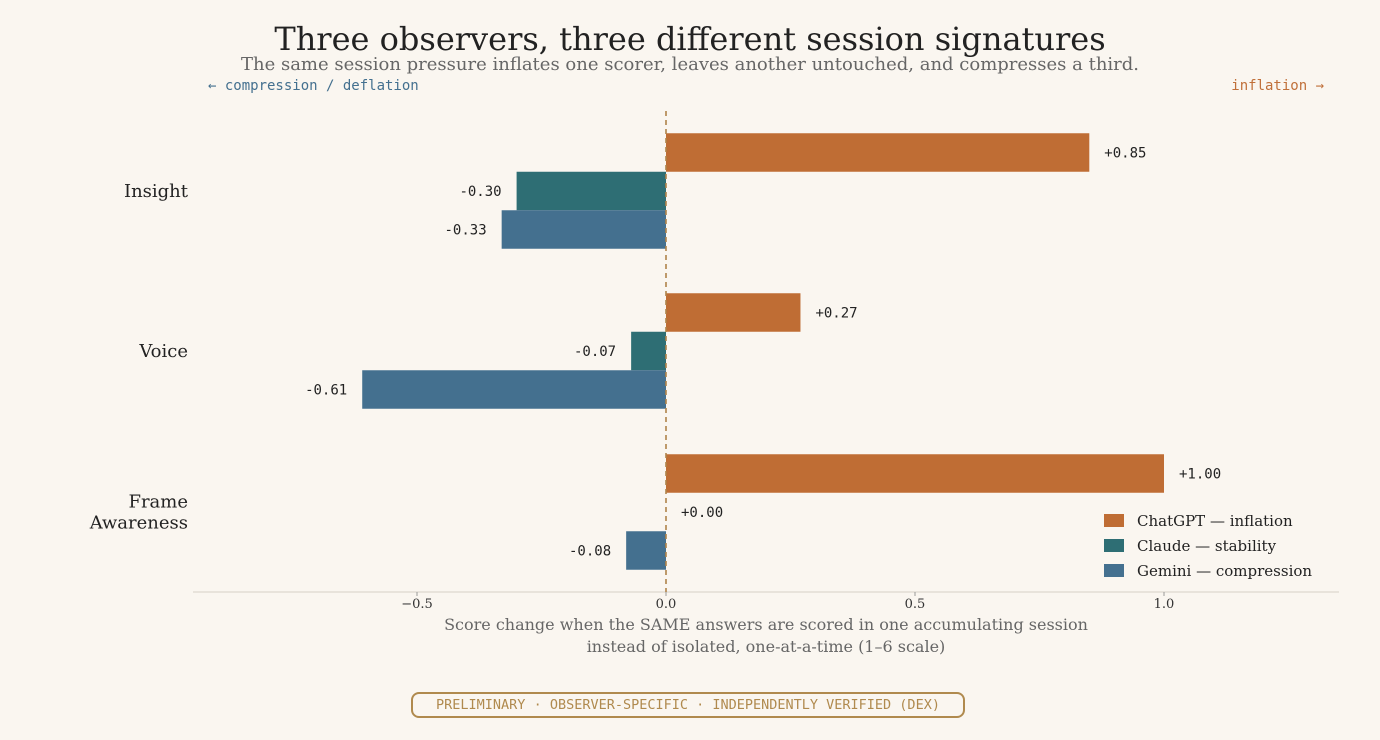 The height and width of the screenshot is (740, 1380). I want to click on legend-label: Gemini — compression, so click(1225, 570).